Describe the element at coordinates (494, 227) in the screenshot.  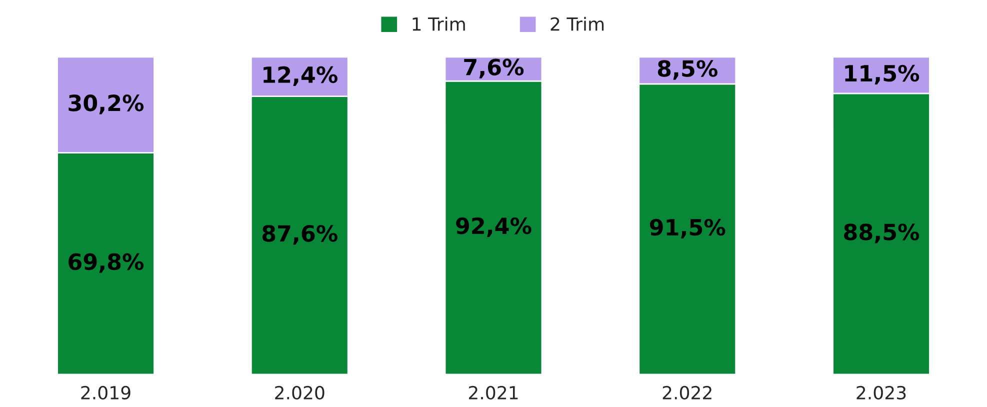
I see `data-label: 92,4%` at that location.